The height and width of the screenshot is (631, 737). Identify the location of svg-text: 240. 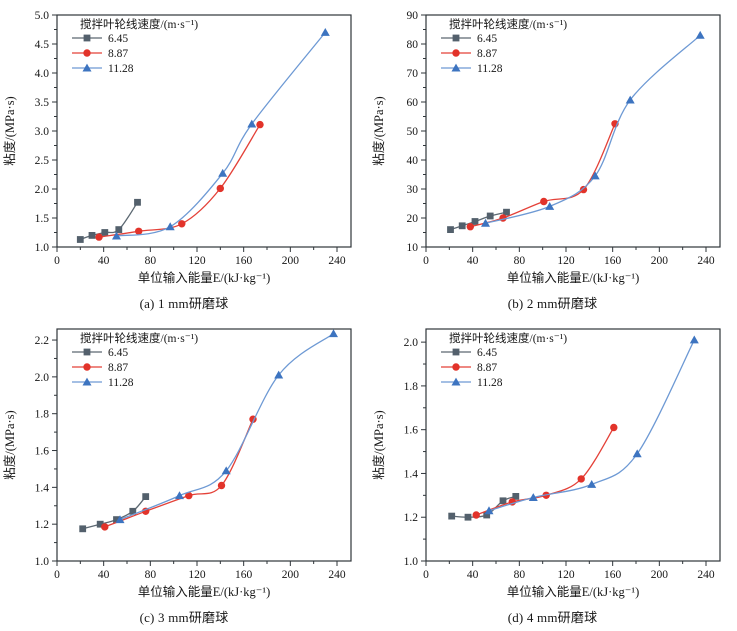
(337, 261).